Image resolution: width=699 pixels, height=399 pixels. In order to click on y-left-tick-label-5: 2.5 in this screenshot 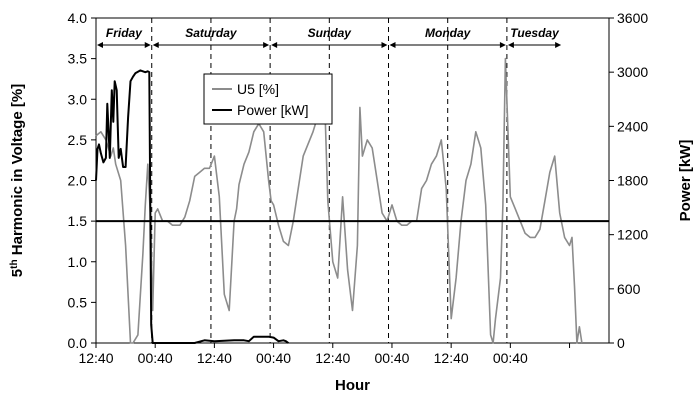, I will do `click(78, 140)`.